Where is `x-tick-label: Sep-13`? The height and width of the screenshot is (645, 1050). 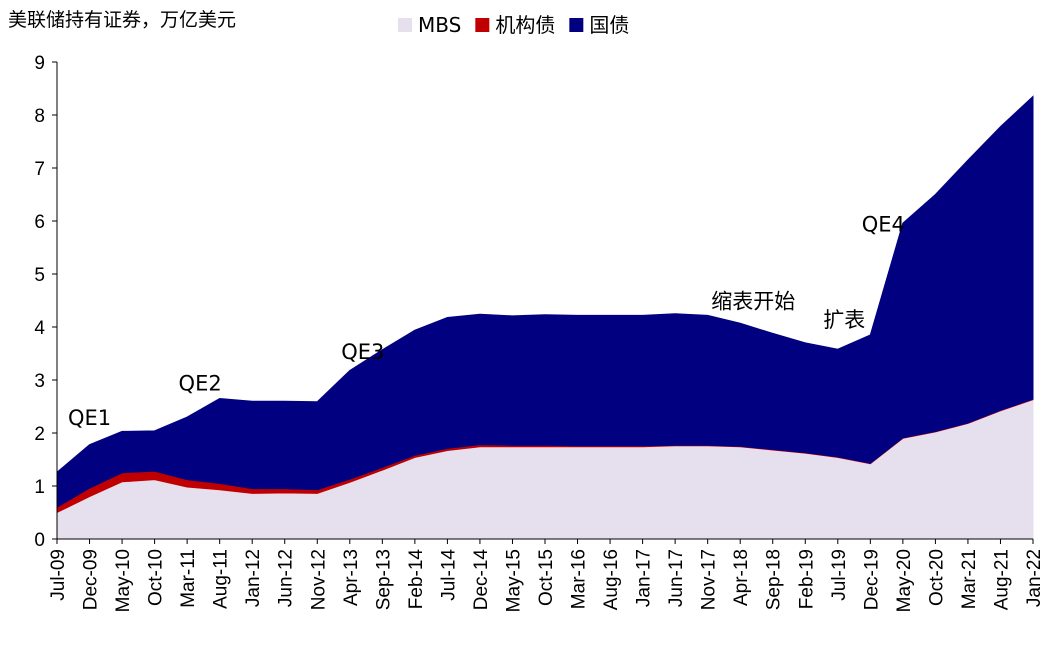 x-tick-label: Sep-13 is located at coordinates (383, 579).